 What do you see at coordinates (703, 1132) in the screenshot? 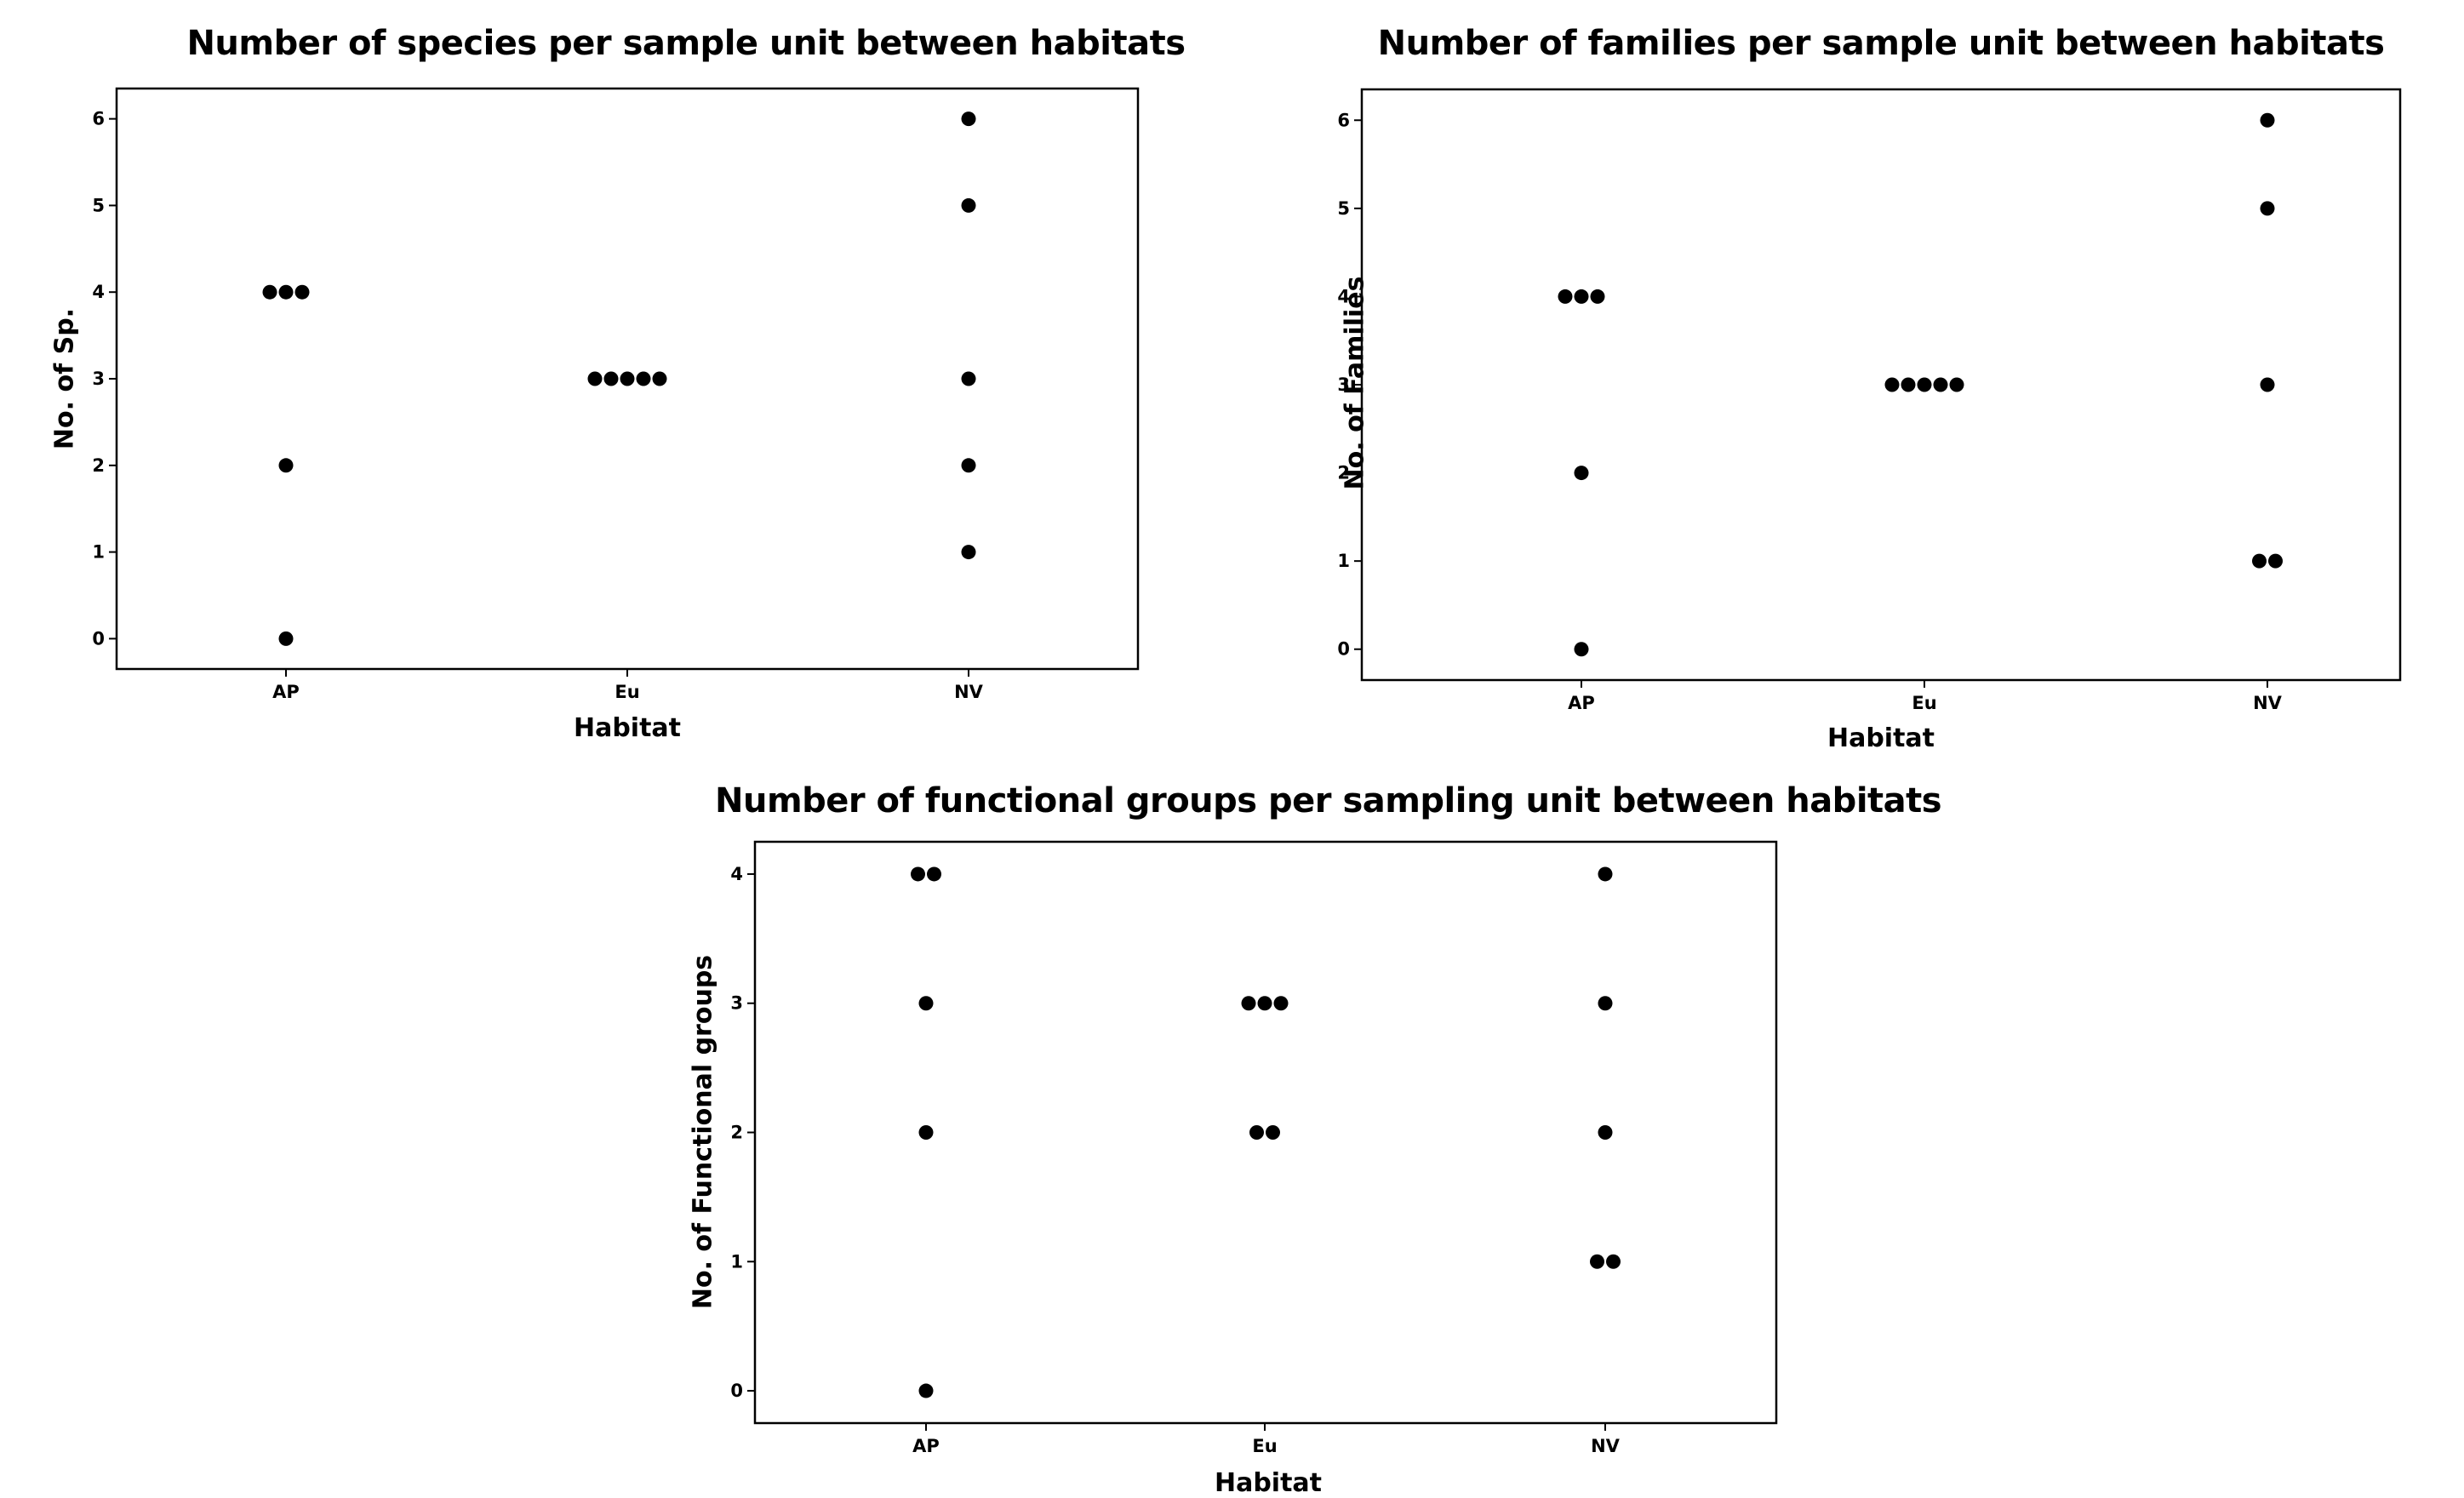
I see `y-axis-label: No. of Functional groups` at bounding box center [703, 1132].